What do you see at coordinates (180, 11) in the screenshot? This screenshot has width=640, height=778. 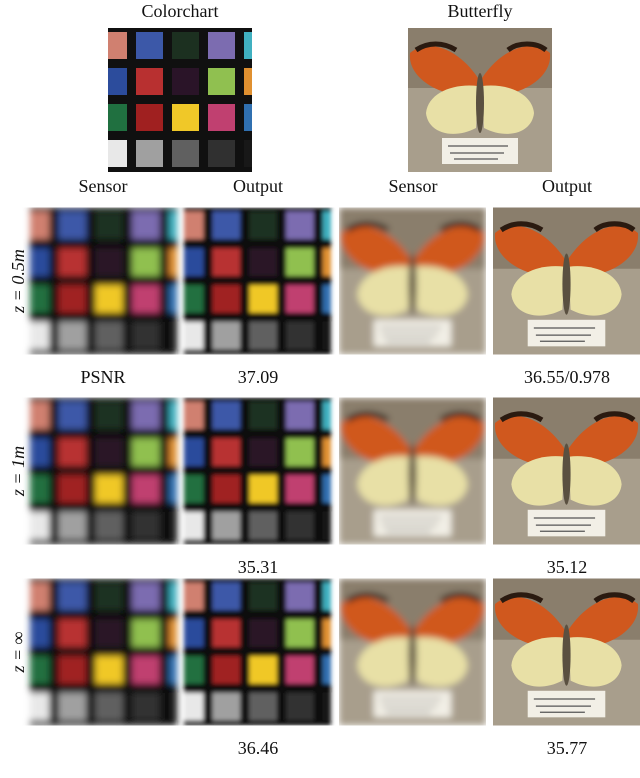 I see `column-title: Colorchart` at bounding box center [180, 11].